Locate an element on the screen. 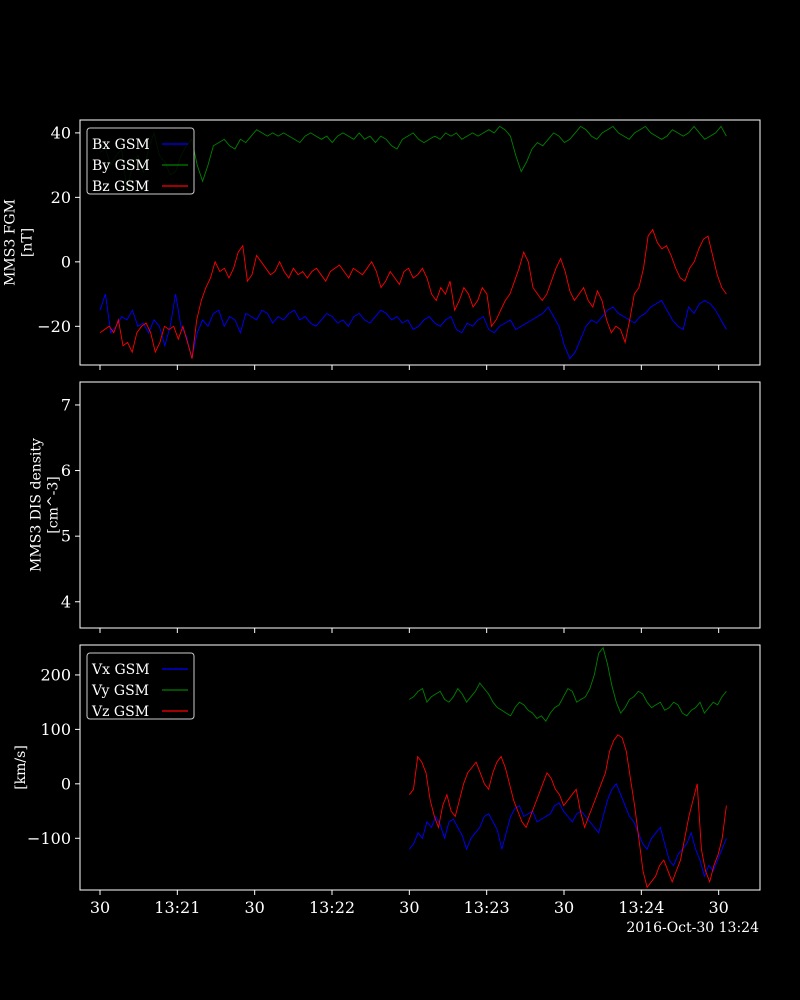 This screenshot has height=1000, width=800. legend-label: Bz GSM is located at coordinates (120, 187).